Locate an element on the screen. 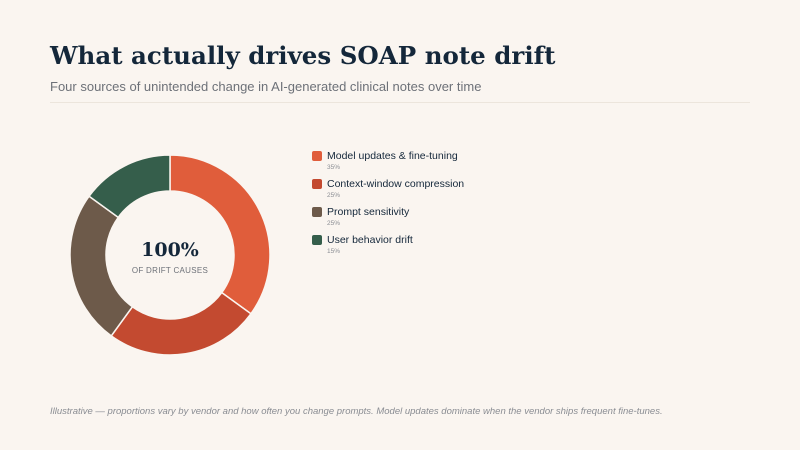  legend-item: Context-window compression 25% is located at coordinates (422, 190).